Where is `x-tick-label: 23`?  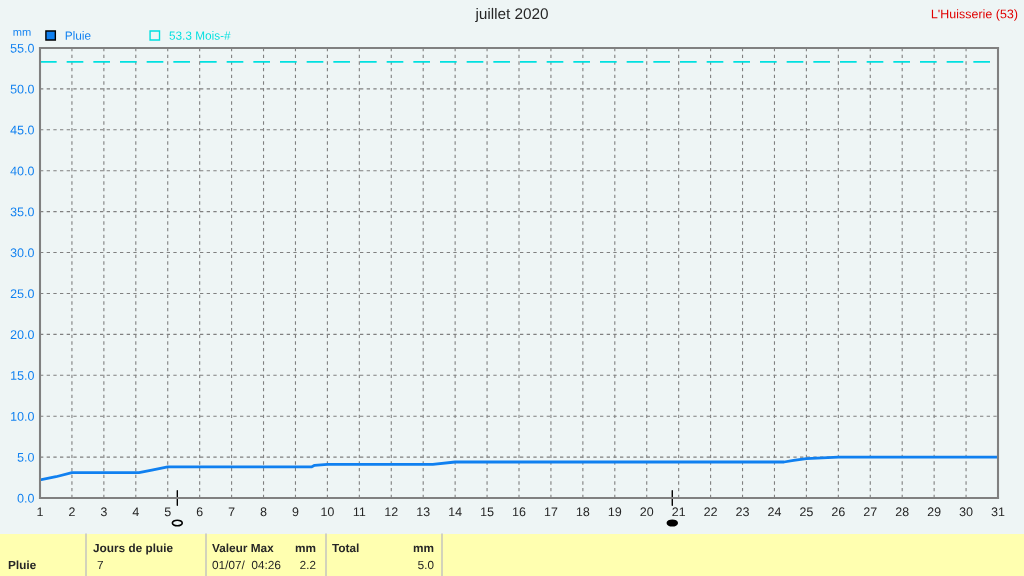 x-tick-label: 23 is located at coordinates (742, 512).